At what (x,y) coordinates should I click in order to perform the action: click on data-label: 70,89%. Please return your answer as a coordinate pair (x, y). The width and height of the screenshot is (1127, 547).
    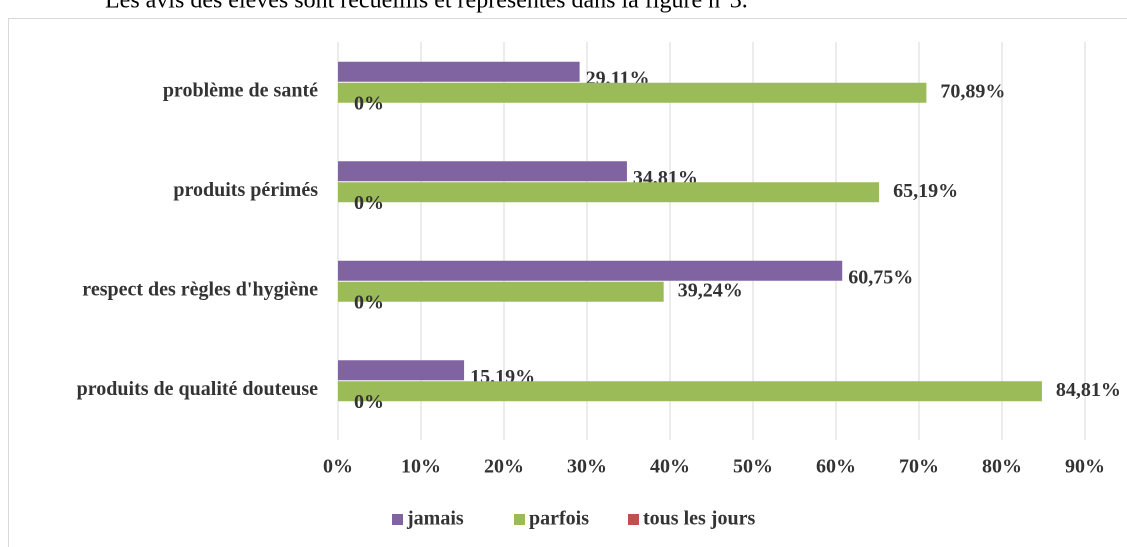
    Looking at the image, I should click on (972, 91).